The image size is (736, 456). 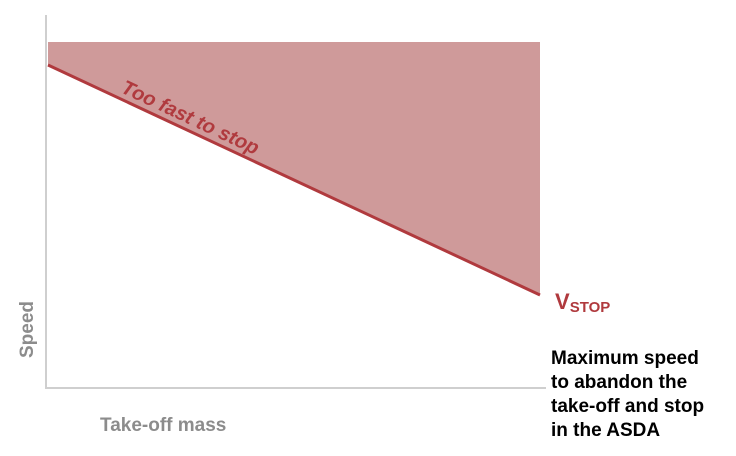 I want to click on note-line: in the ASDA, so click(x=605, y=430).